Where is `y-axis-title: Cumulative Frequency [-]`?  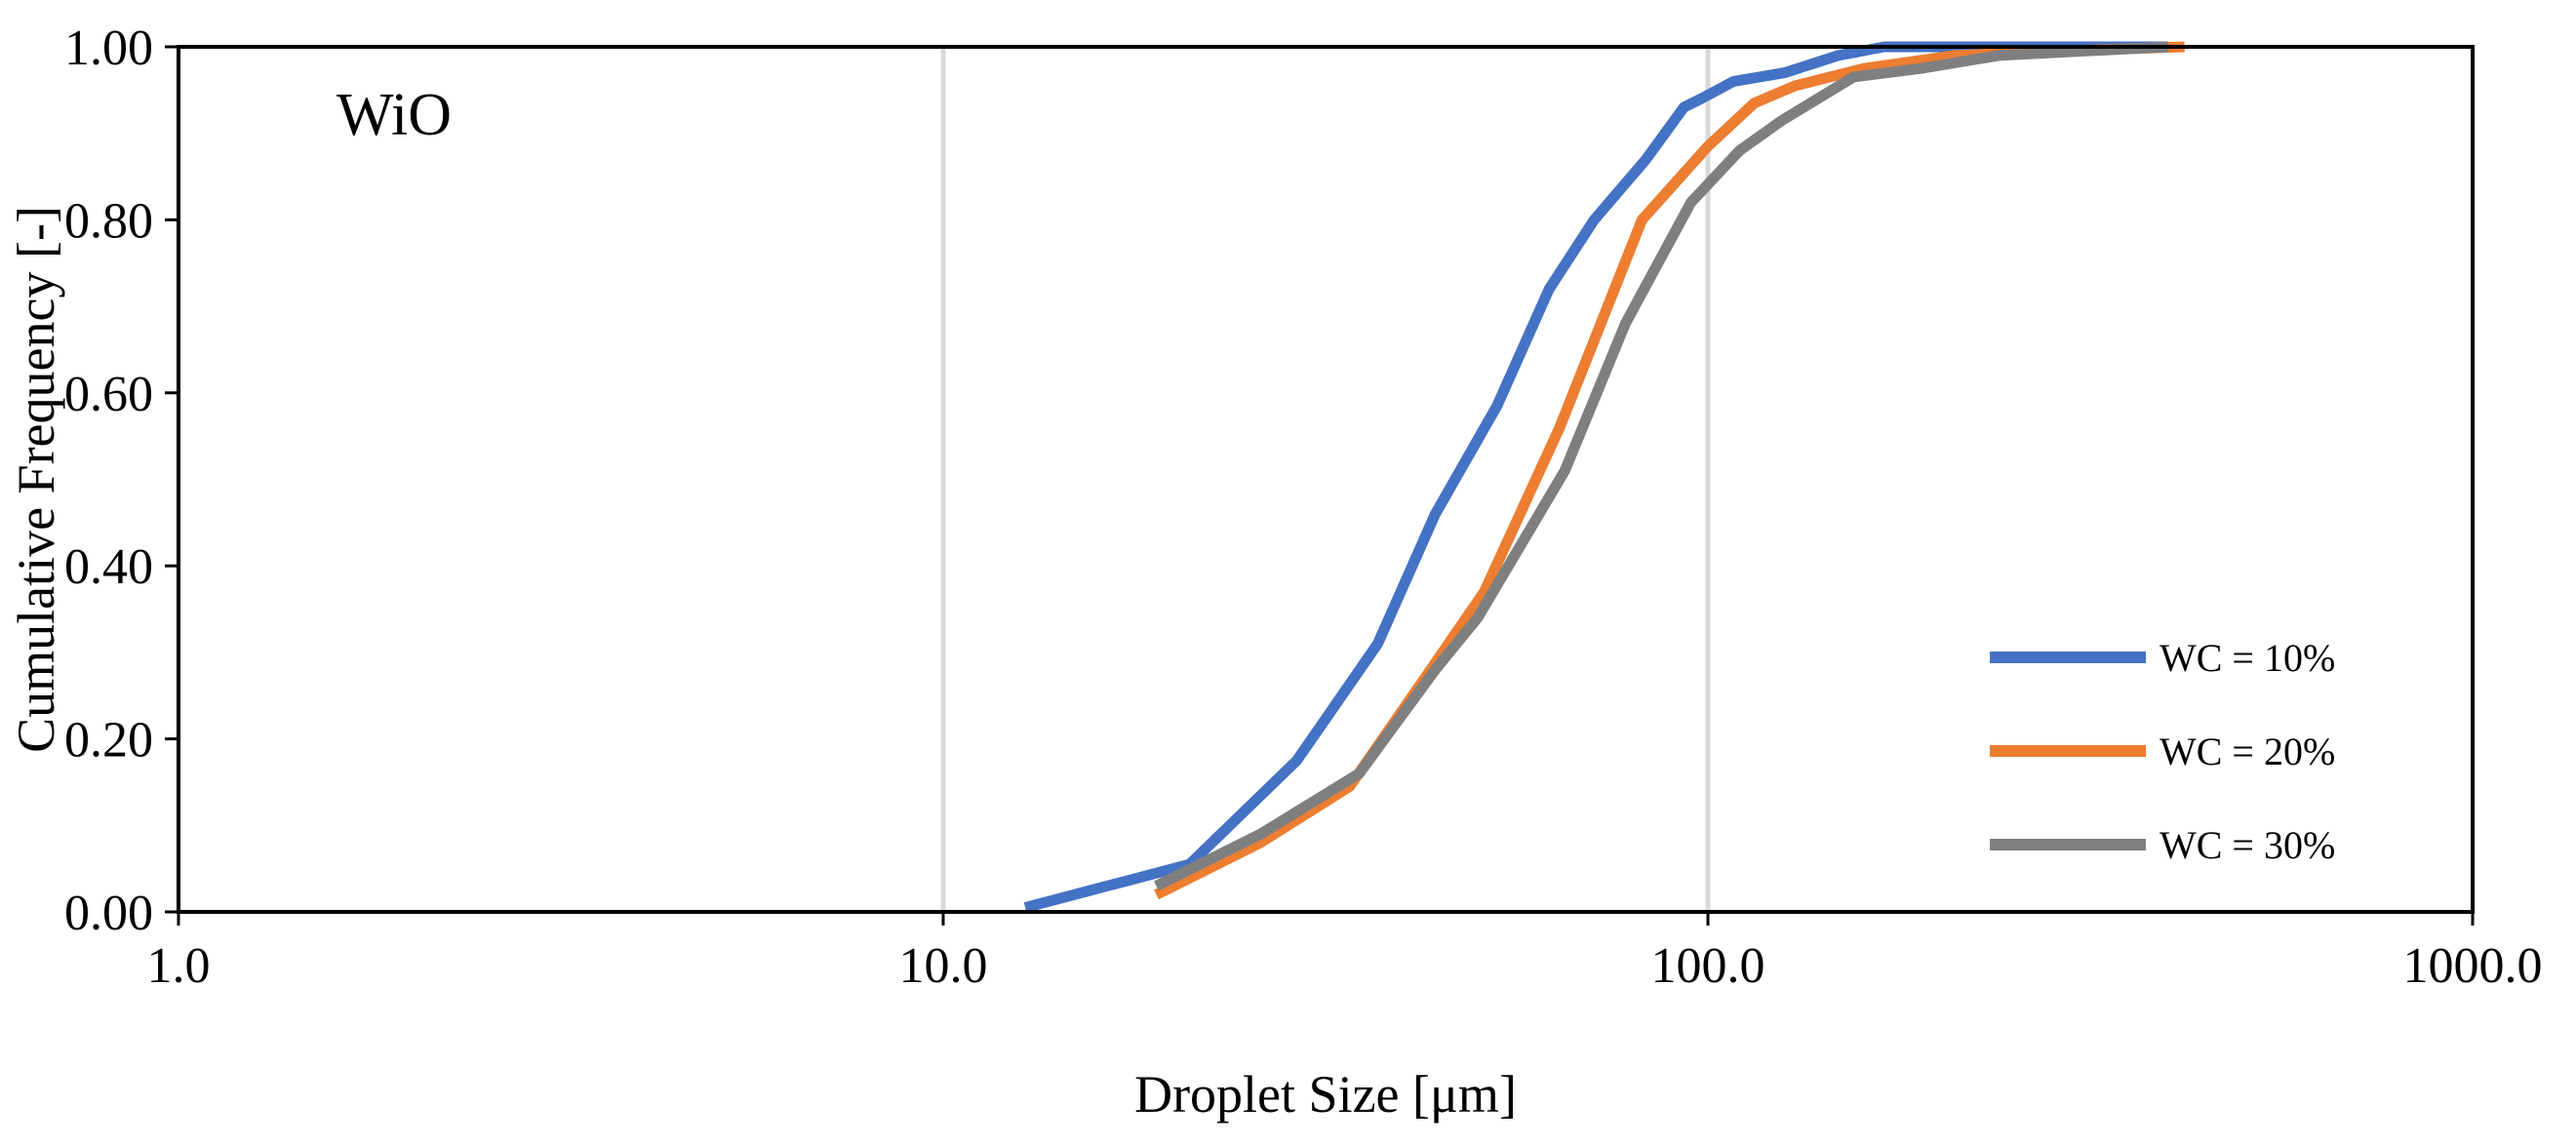 y-axis-title: Cumulative Frequency [-] is located at coordinates (36, 480).